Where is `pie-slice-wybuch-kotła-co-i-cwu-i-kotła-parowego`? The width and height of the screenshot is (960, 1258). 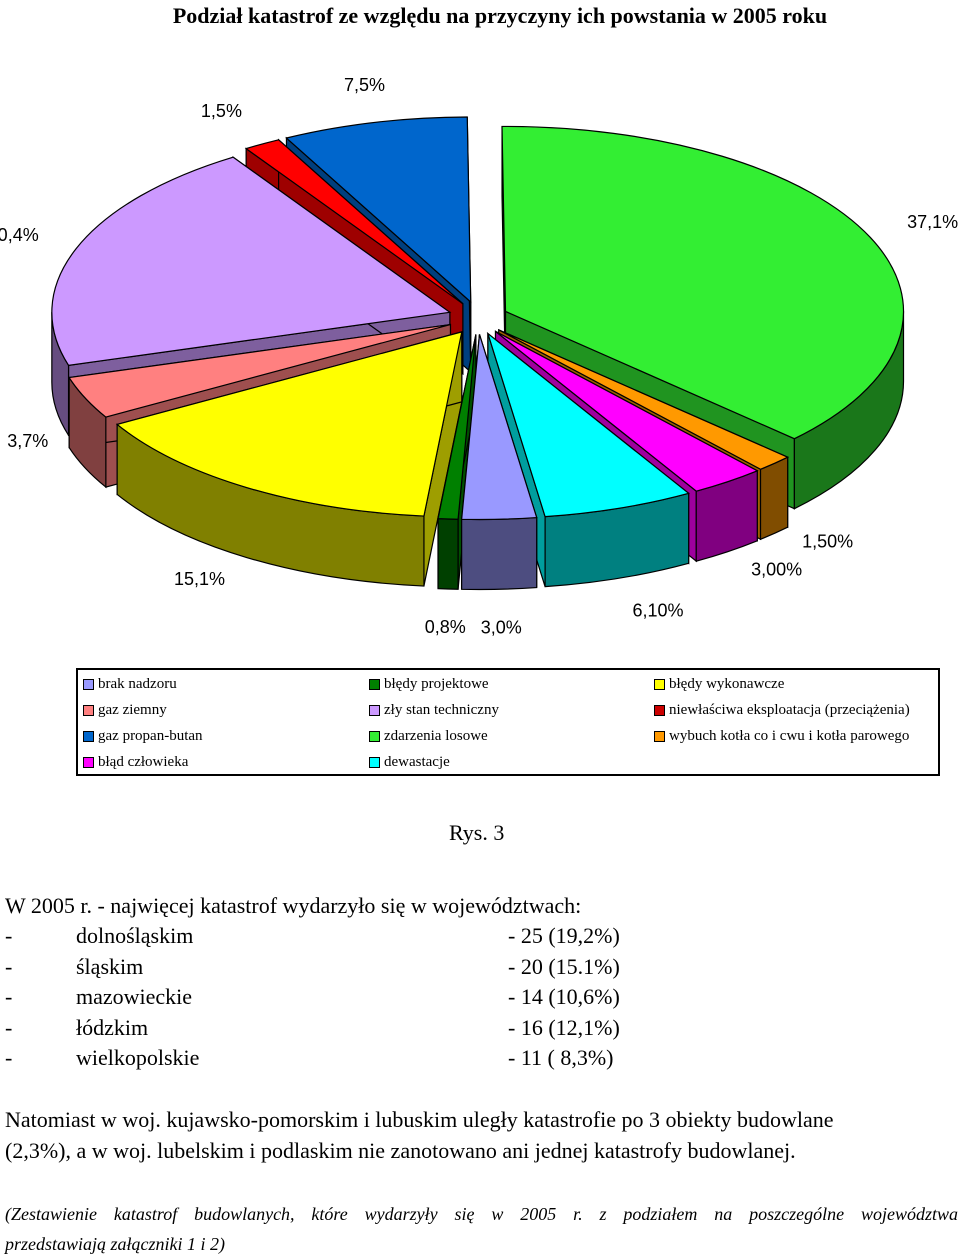
pie-slice-wybuch-kotła-co-i-cwu-i-kotła-parowego is located at coordinates (644, 399).